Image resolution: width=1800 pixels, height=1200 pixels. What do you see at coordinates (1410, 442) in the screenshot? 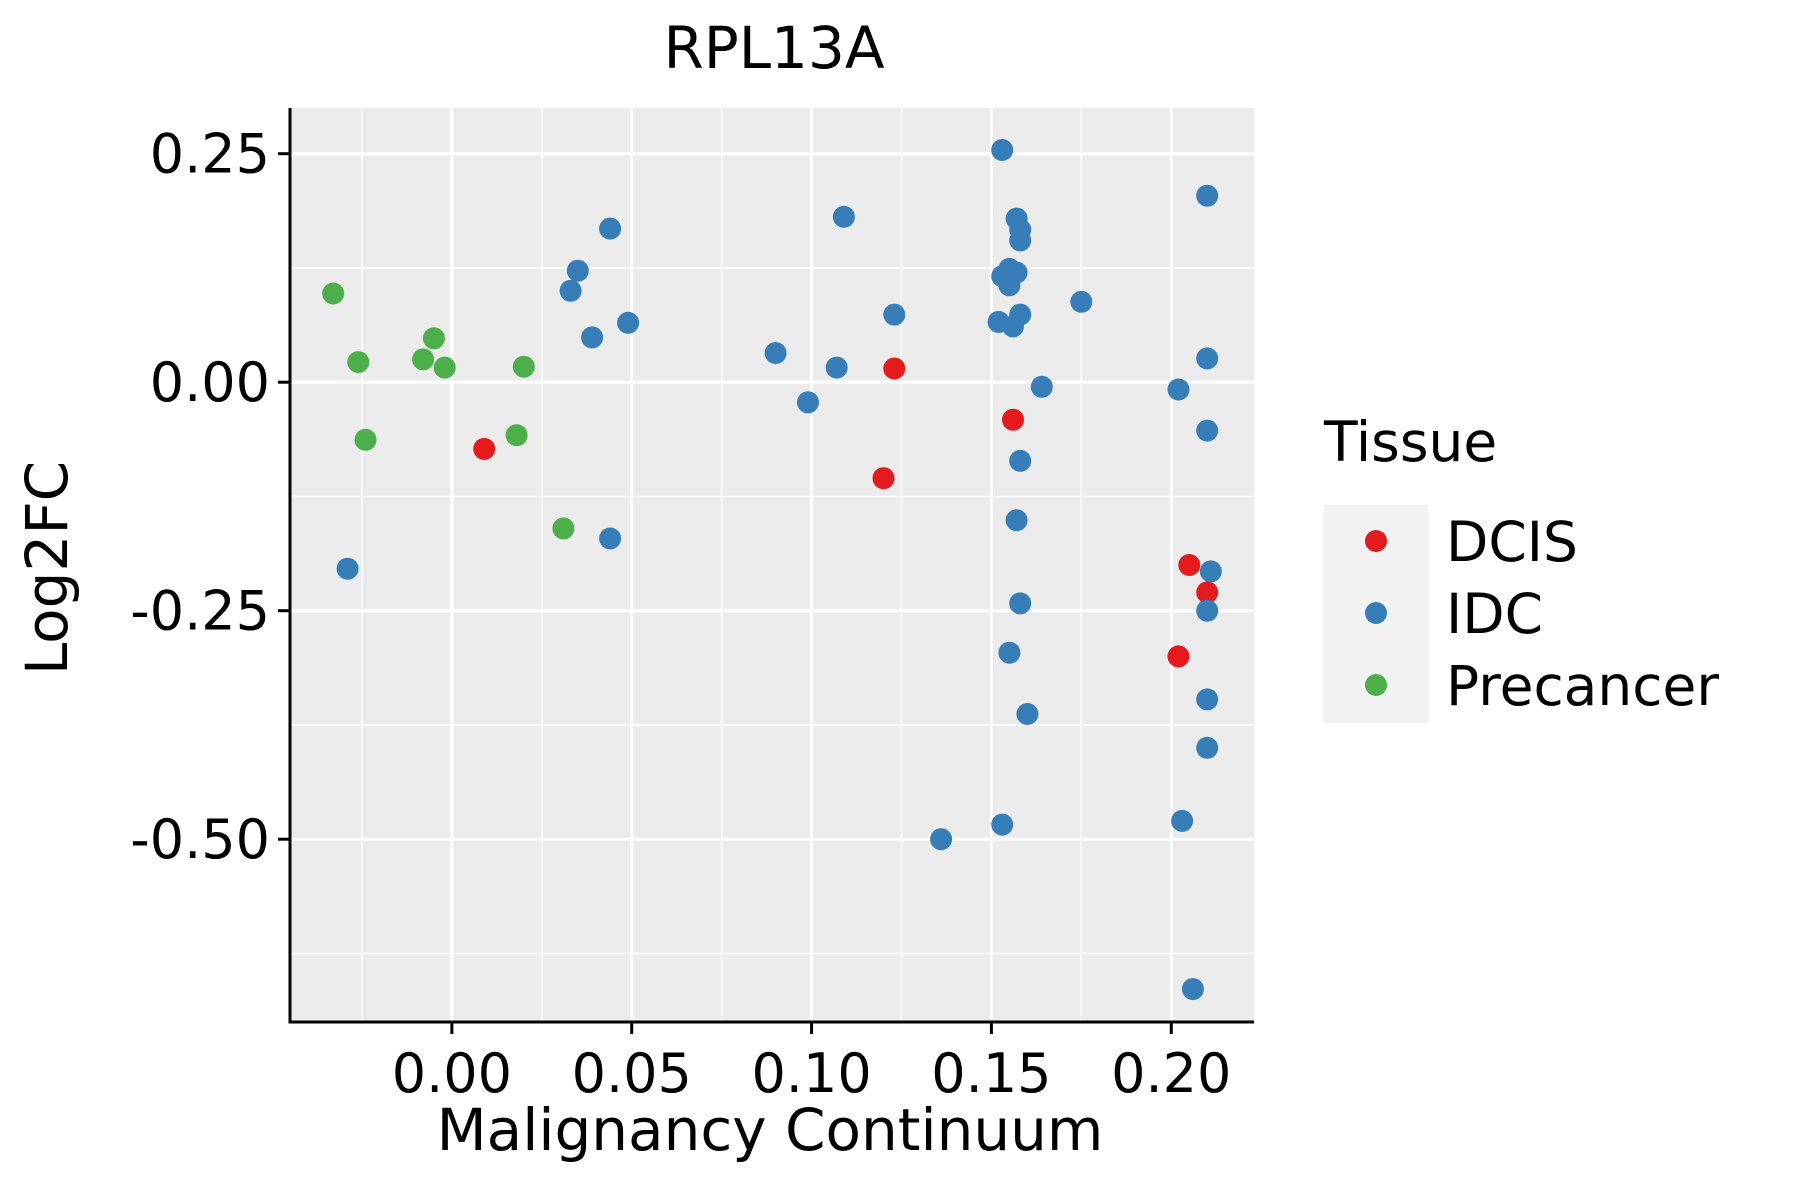
I see `legend-title: Tissue` at bounding box center [1410, 442].